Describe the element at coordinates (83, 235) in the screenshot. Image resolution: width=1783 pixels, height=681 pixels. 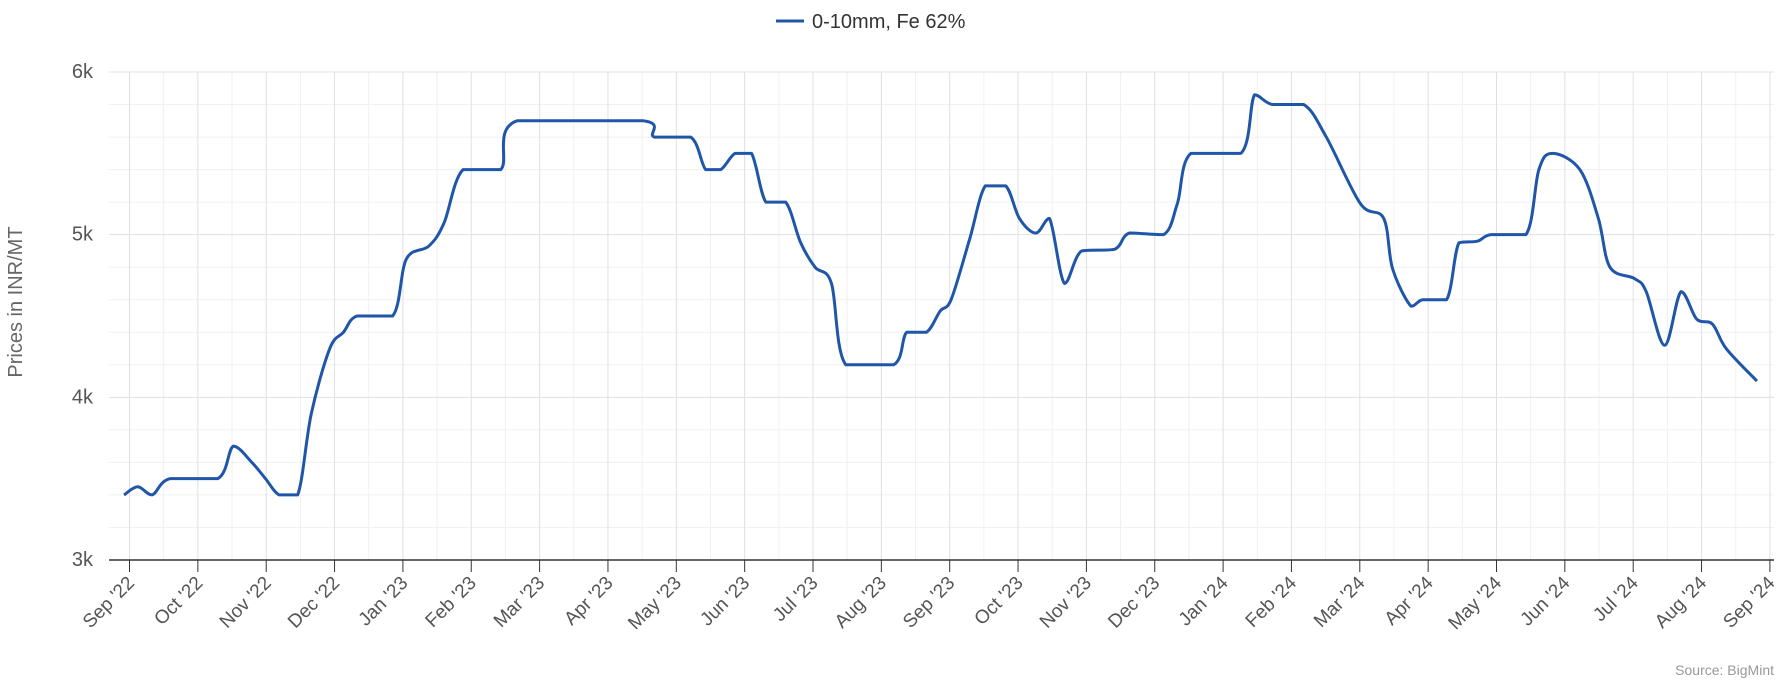
I see `y-tick-label: 5k` at that location.